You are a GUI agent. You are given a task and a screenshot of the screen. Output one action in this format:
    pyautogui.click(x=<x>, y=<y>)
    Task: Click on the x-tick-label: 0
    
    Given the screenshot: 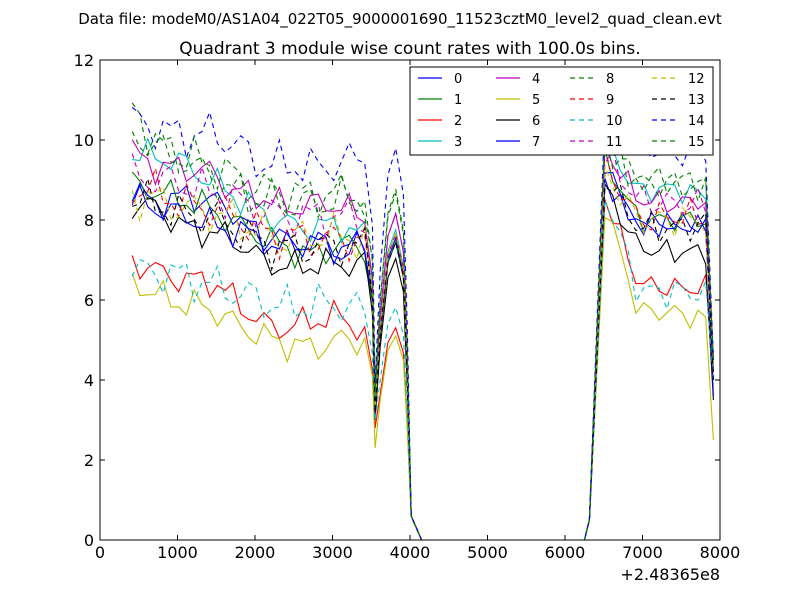 What is the action you would take?
    pyautogui.click(x=100, y=552)
    